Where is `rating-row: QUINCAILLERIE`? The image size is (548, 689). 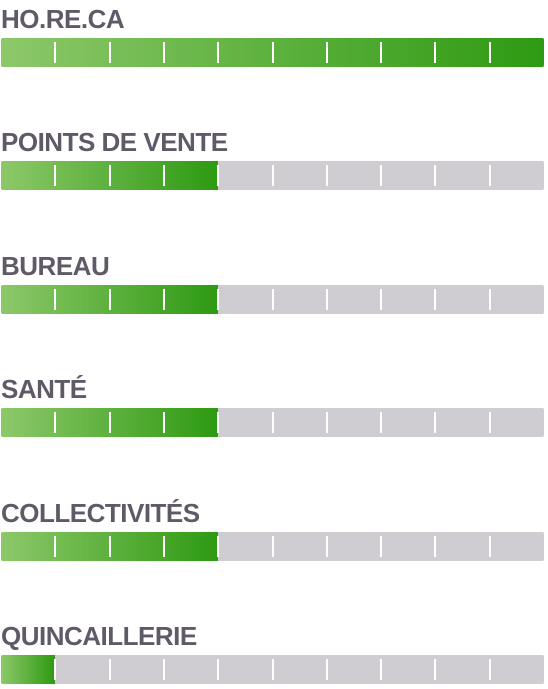 rating-row: QUINCAILLERIE is located at coordinates (274, 654).